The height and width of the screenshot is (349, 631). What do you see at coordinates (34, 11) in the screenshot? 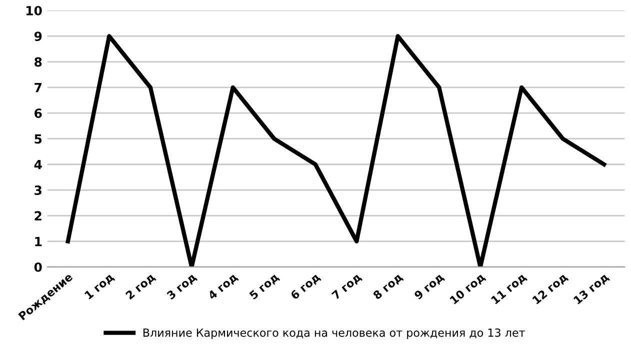
I see `y-tick-label: 10` at bounding box center [34, 11].